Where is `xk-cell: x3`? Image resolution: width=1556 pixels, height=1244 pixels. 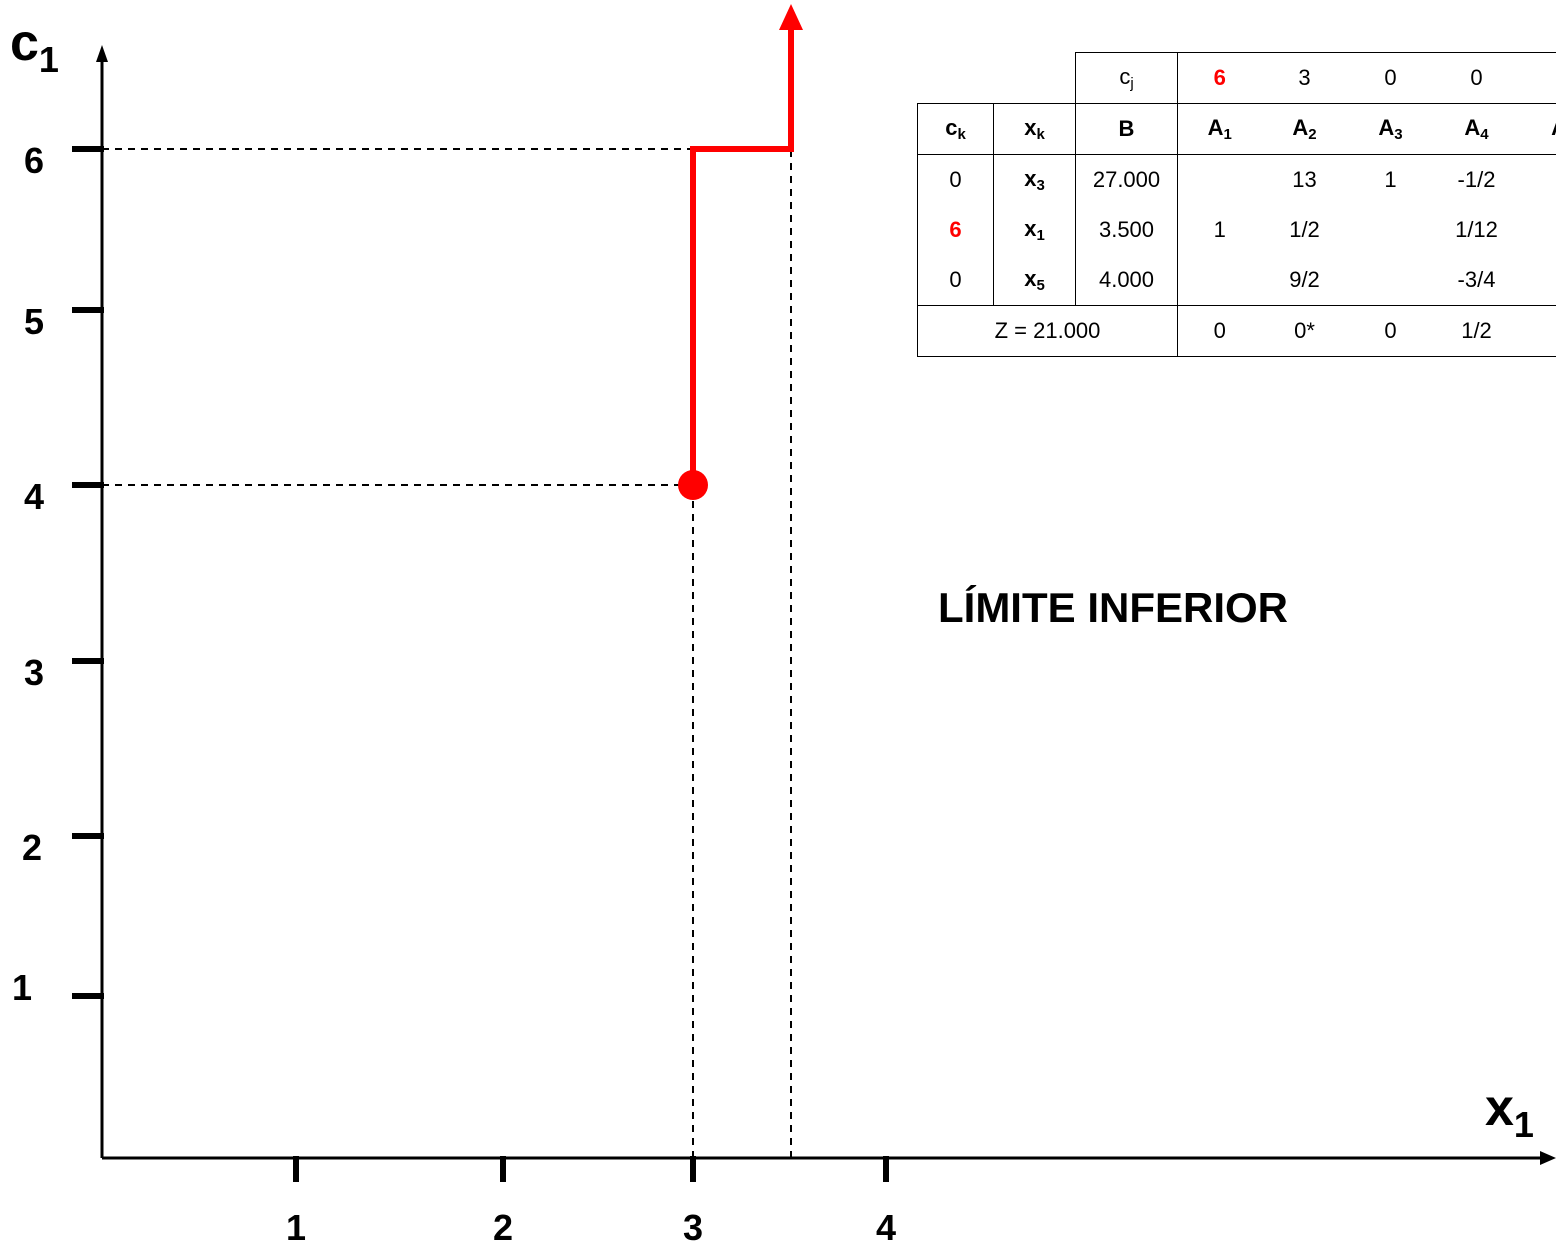 xk-cell: x3 is located at coordinates (1034, 179).